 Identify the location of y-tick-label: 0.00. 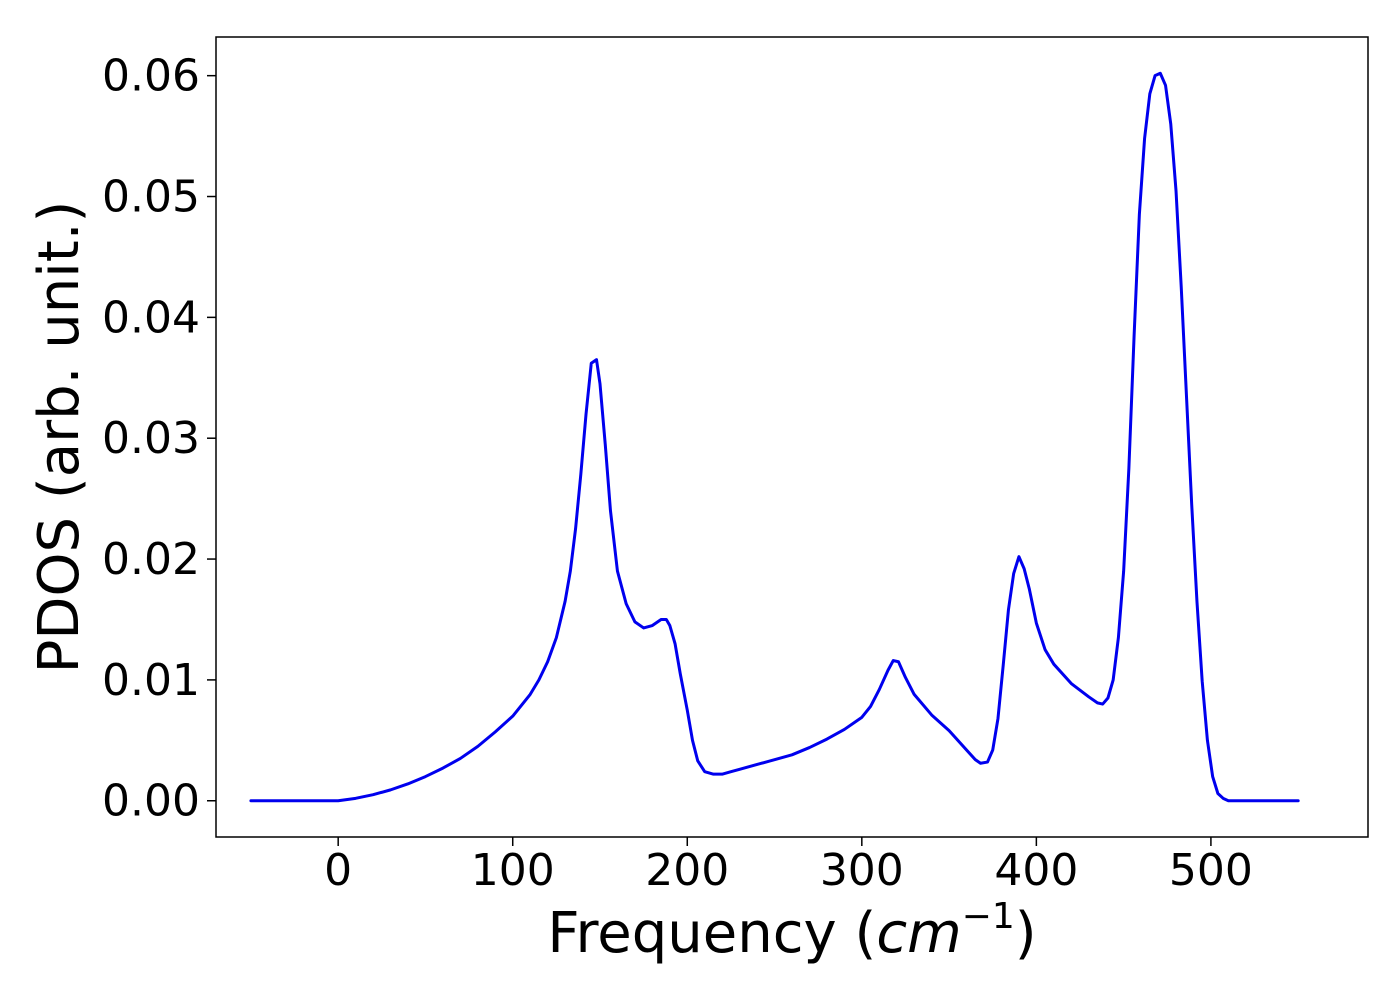
(151, 801).